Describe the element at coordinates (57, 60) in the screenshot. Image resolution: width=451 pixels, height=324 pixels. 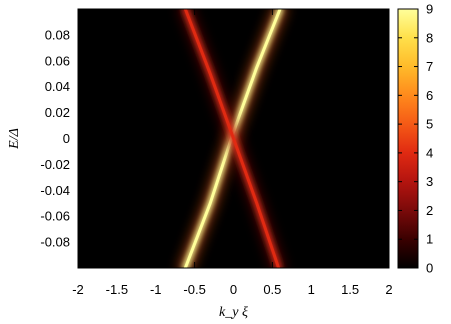
I see `y-tick-label: 0.06` at that location.